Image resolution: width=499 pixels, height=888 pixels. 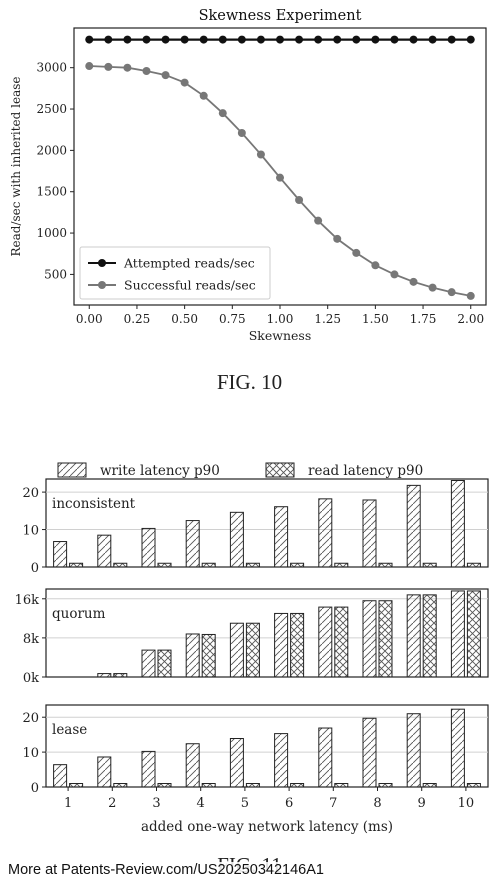 I want to click on chart-title: Skewness Experiment, so click(x=280, y=16).